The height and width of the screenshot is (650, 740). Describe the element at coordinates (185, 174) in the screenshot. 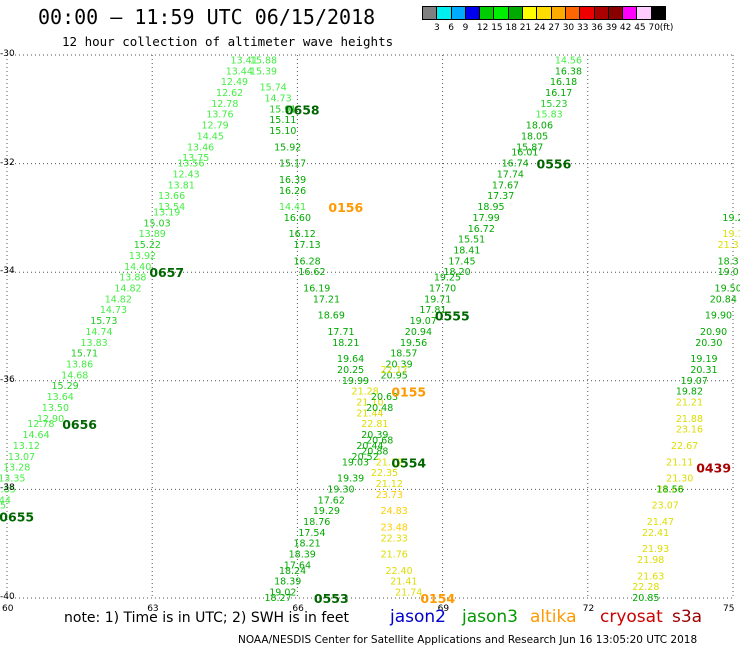

I see `wave-height-value: 12.43` at that location.